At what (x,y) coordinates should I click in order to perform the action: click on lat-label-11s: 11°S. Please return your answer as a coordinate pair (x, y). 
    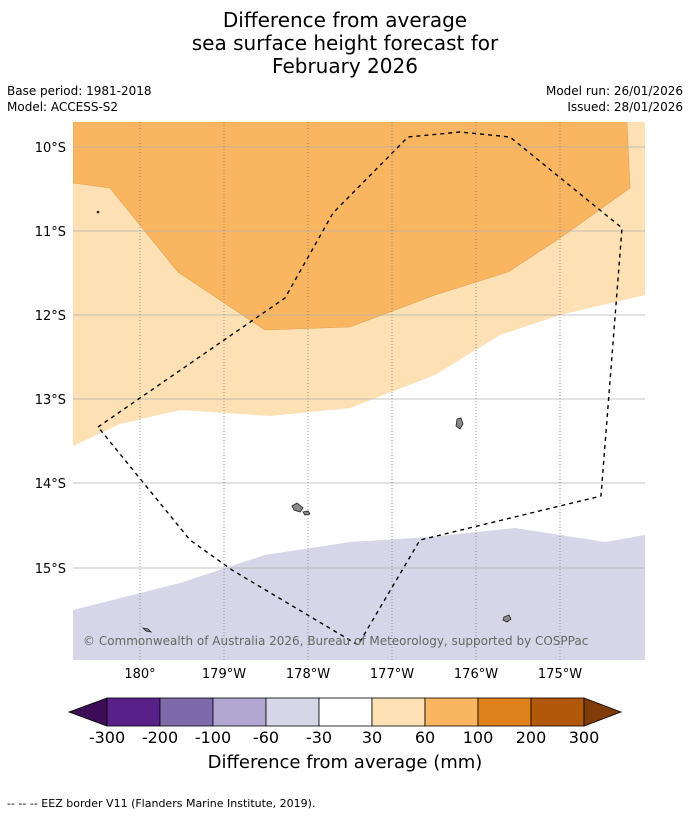
    Looking at the image, I should click on (50, 232).